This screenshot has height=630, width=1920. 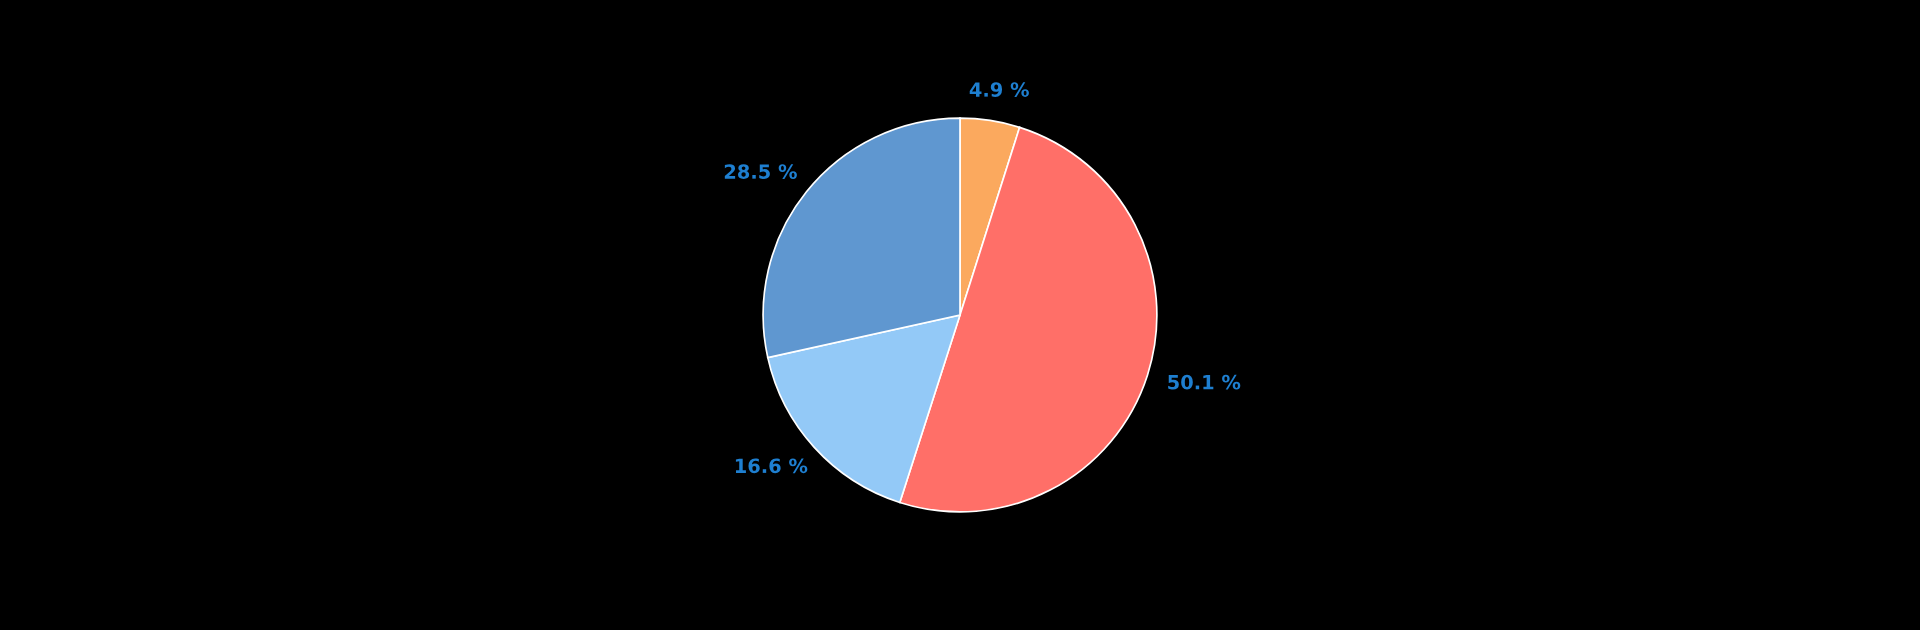 I want to click on data-label: 16.6 %, so click(x=771, y=466).